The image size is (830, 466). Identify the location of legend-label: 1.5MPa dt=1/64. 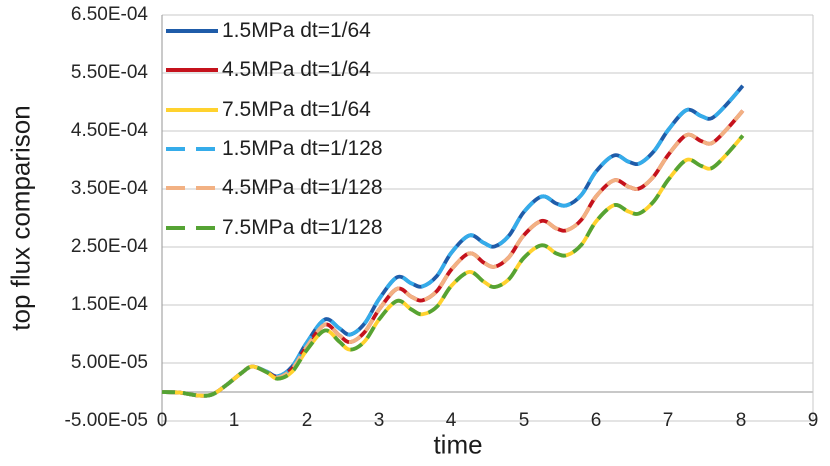
(296, 30).